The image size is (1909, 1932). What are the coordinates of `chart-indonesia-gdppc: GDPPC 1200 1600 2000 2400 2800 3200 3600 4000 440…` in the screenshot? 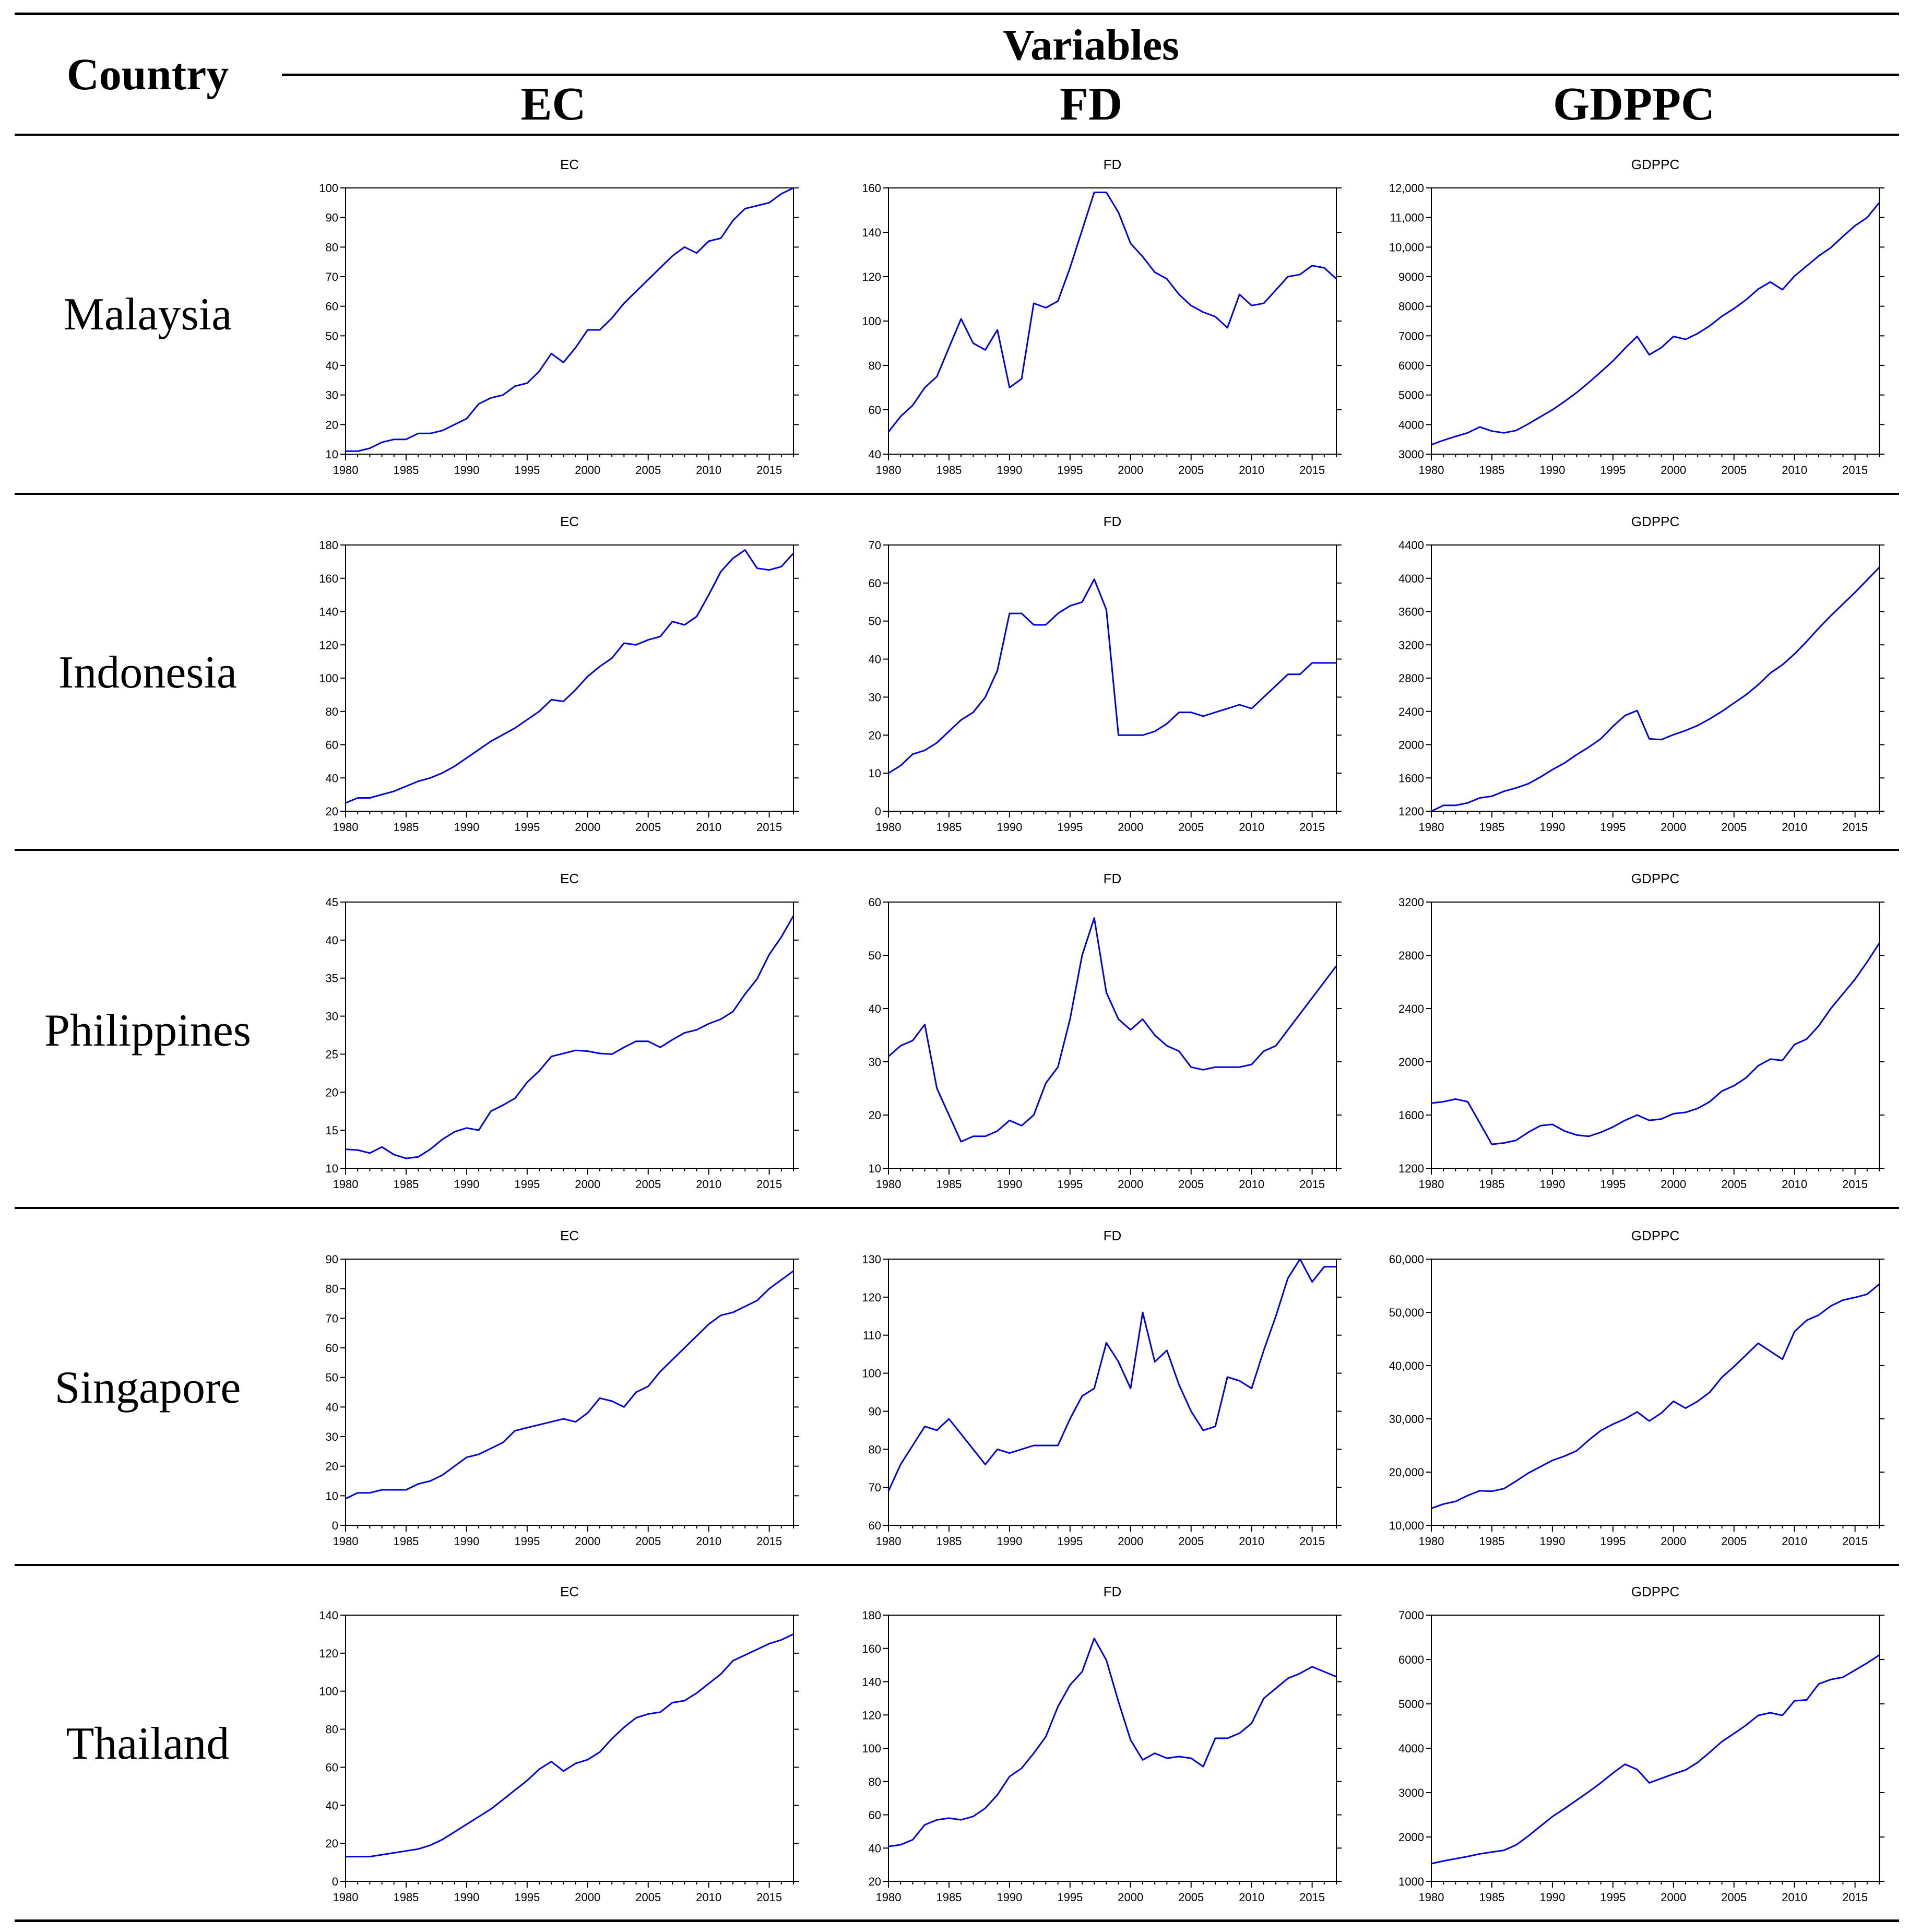 It's located at (1641, 674).